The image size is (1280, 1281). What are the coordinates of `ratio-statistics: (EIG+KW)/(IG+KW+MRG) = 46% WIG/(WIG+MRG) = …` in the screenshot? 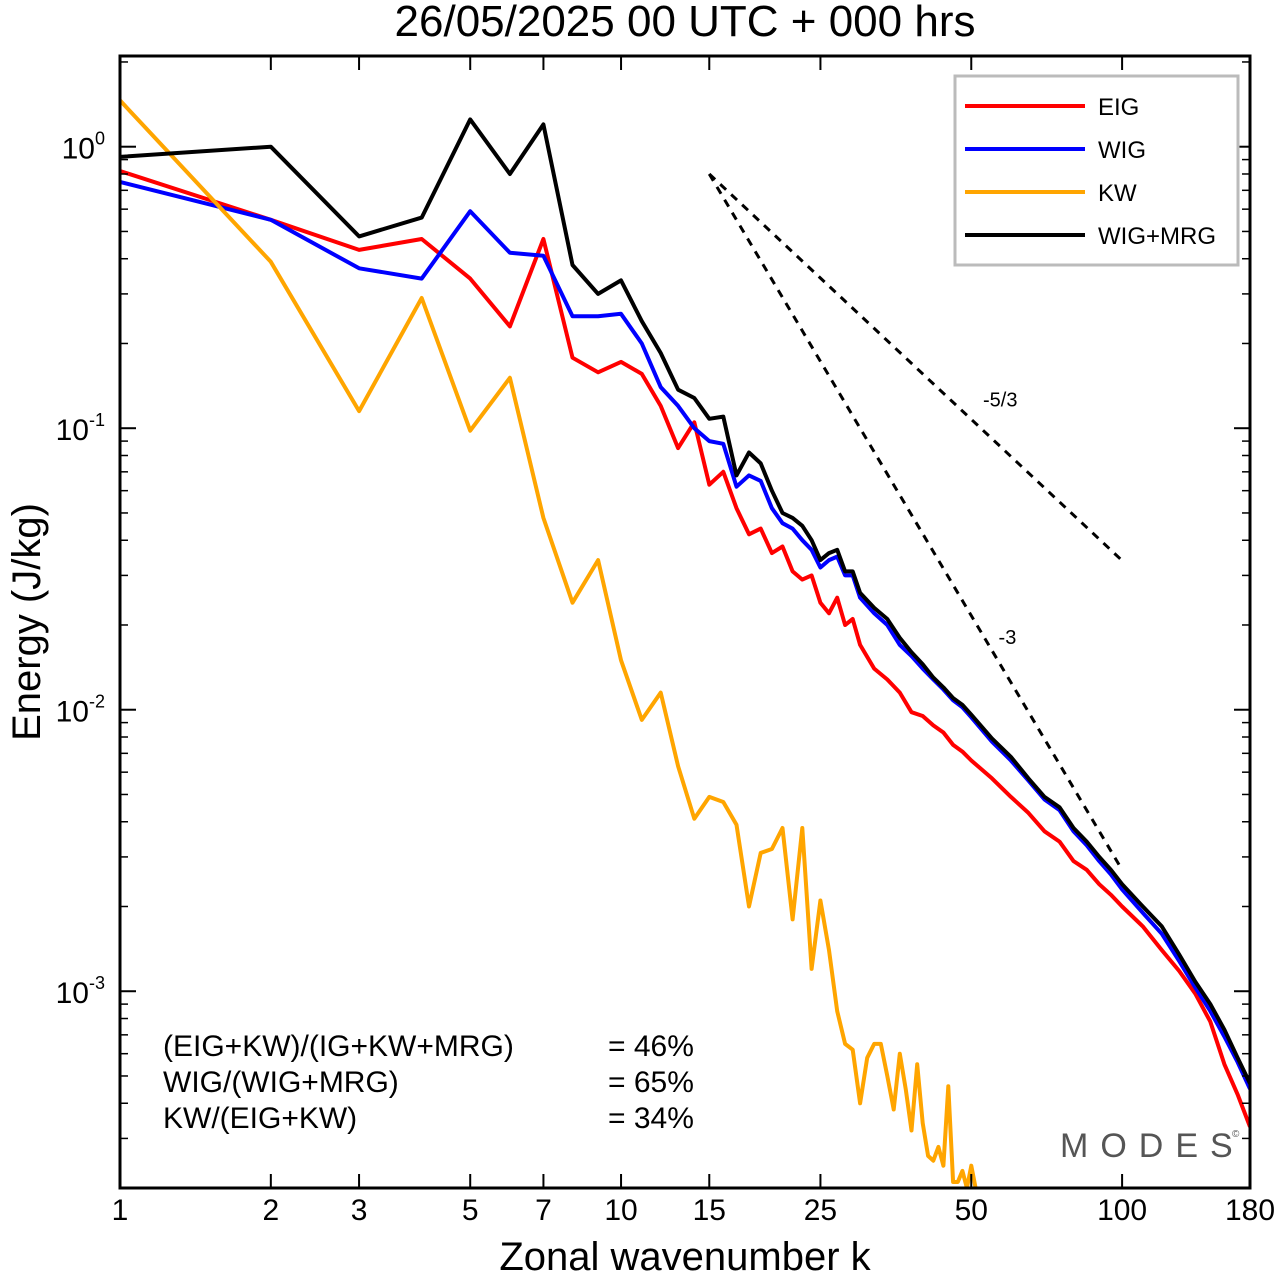 It's located at (428, 1082).